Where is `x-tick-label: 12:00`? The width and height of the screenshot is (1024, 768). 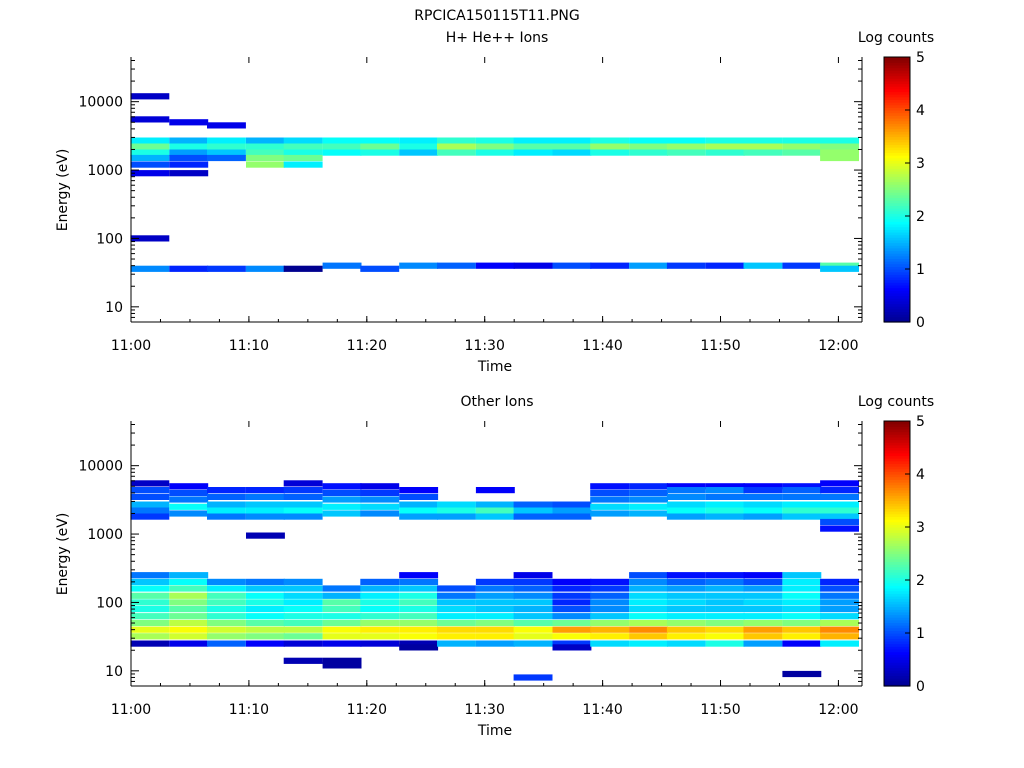
x-tick-label: 12:00 is located at coordinates (838, 710).